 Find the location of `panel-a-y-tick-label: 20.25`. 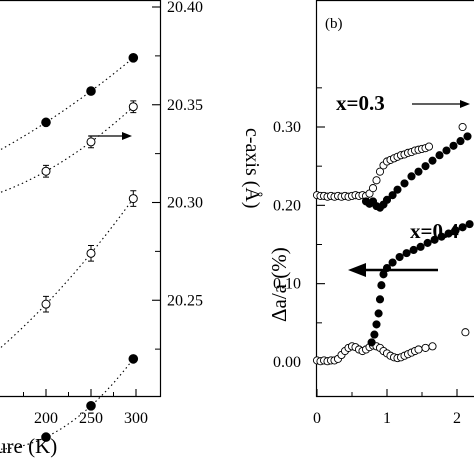

panel-a-y-tick-label: 20.25 is located at coordinates (185, 300).